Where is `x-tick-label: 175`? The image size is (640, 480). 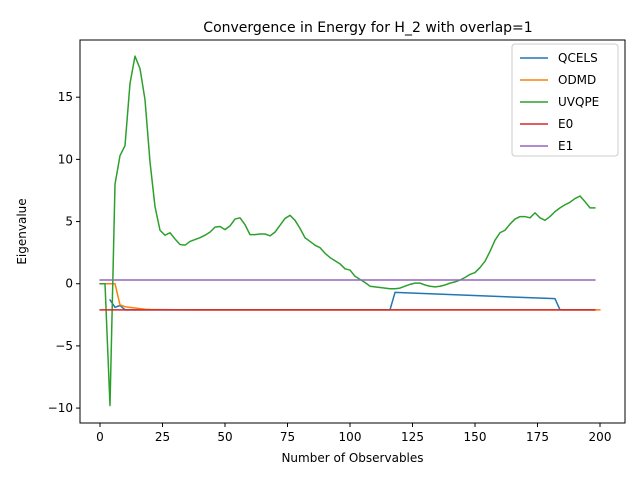
x-tick-label: 175 is located at coordinates (537, 437).